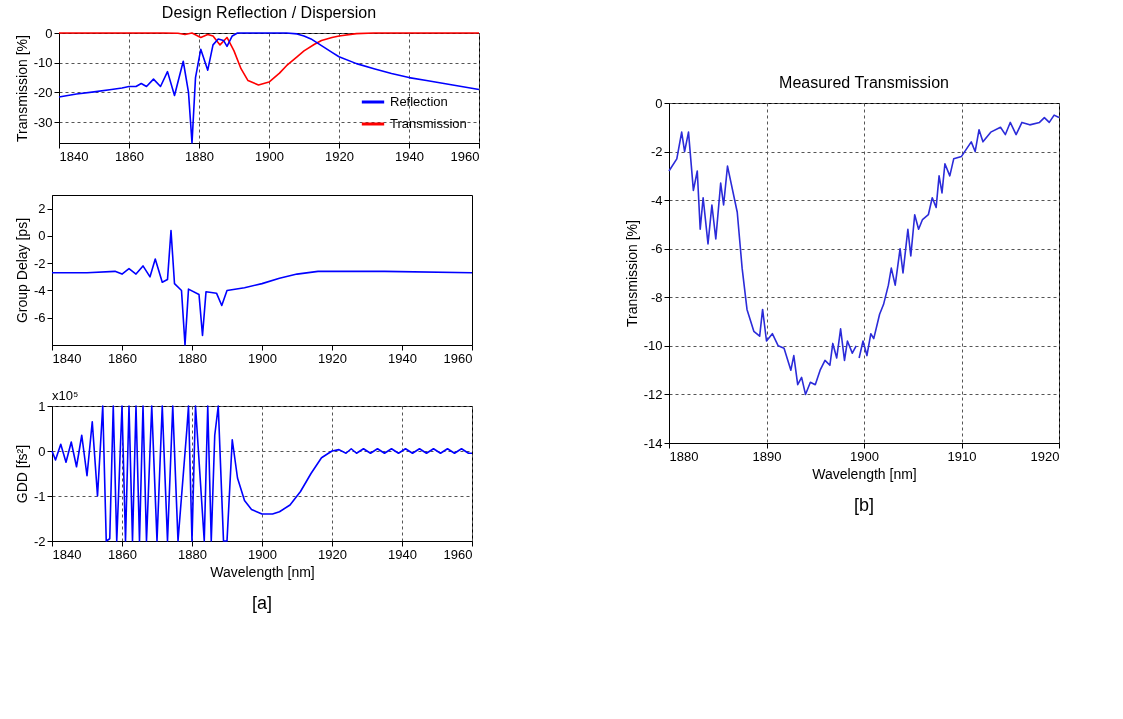 The height and width of the screenshot is (719, 1123). Describe the element at coordinates (42, 406) in the screenshot. I see `y-tick-label: 1` at that location.